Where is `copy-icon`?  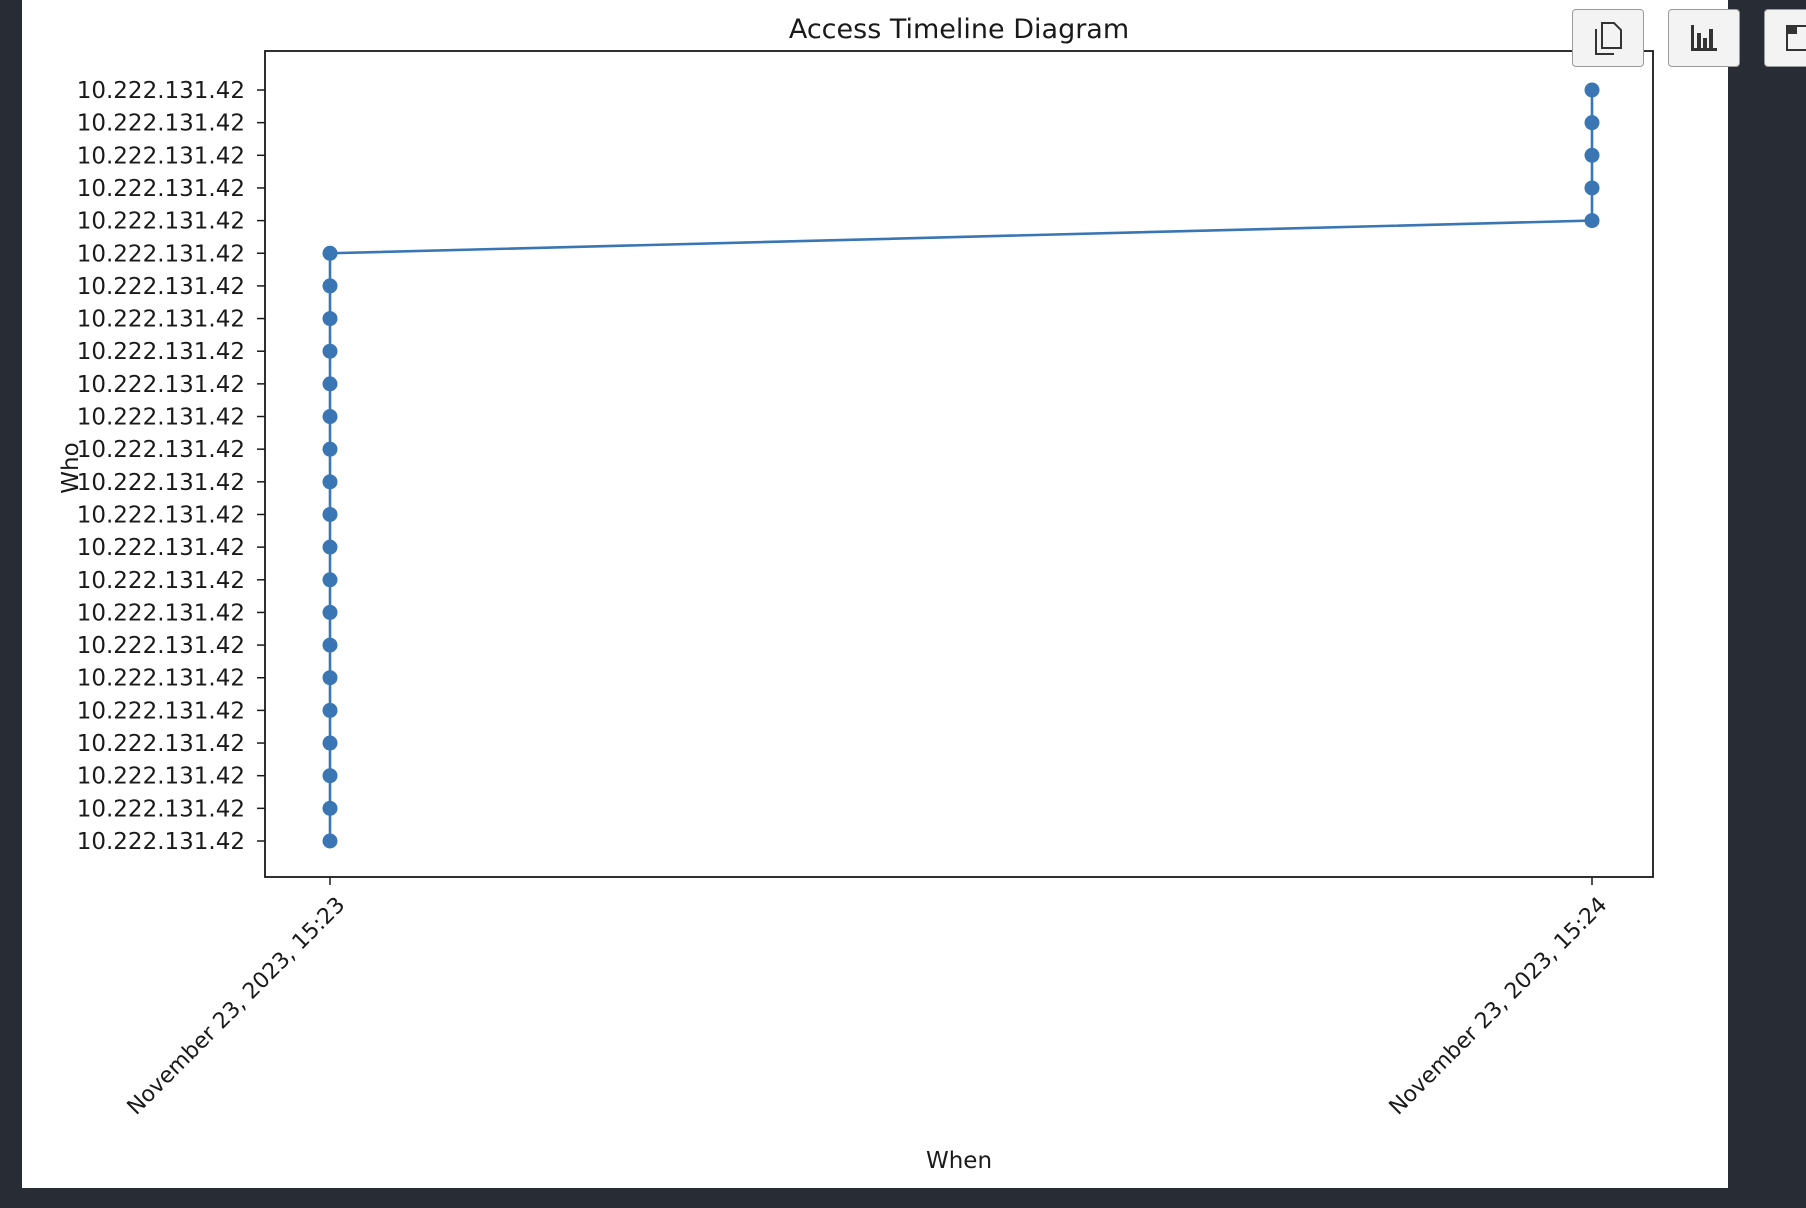 copy-icon is located at coordinates (1608, 38).